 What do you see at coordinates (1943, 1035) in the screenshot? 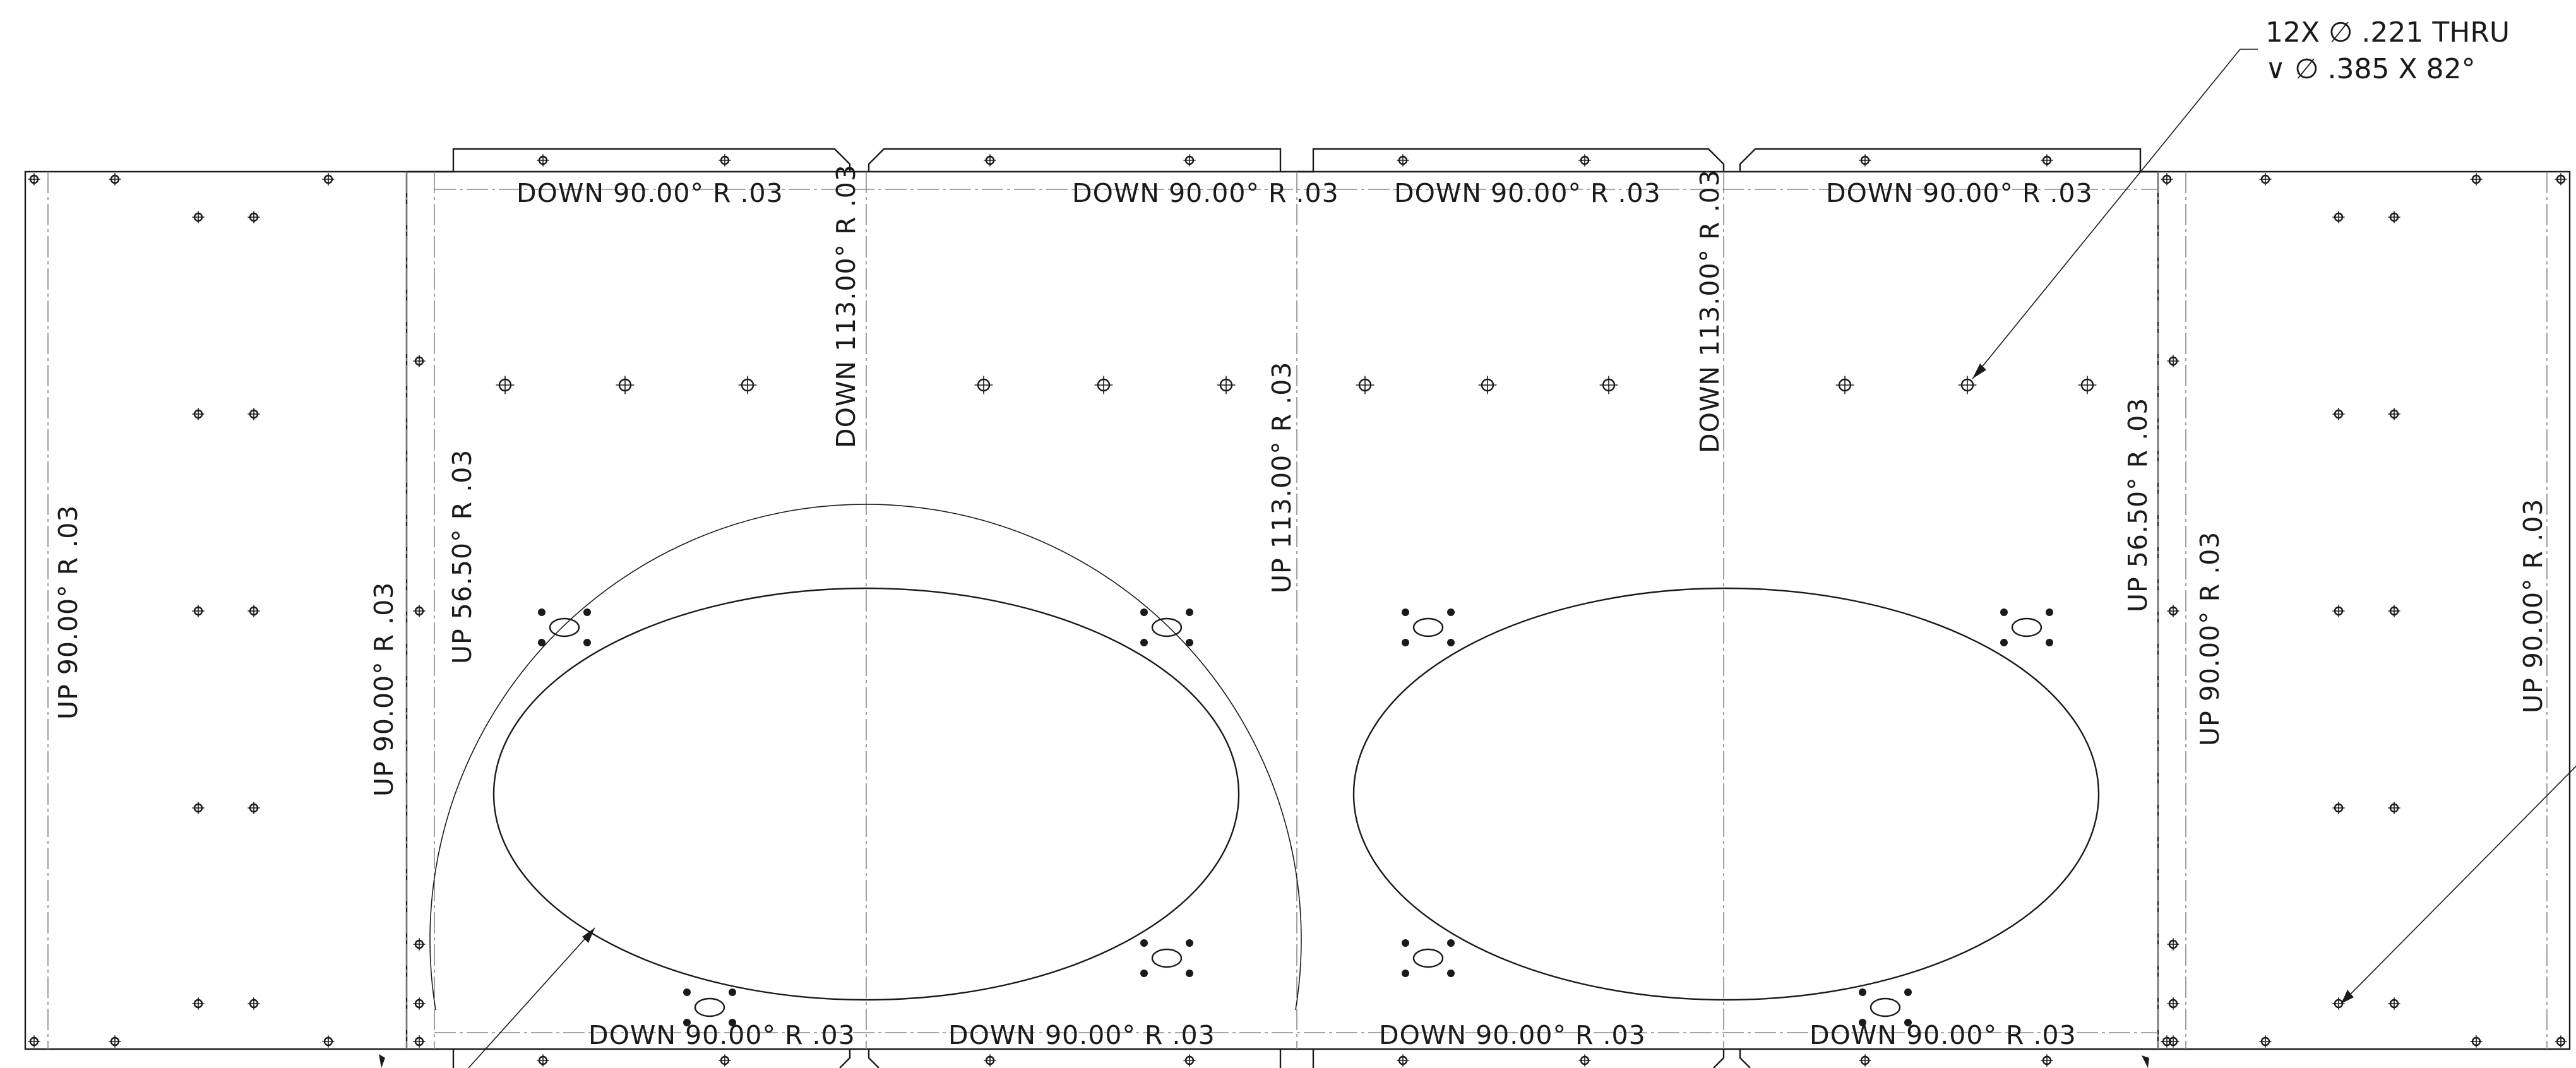
I see `bend-label-bottom-4: DOWN 90.00° R .03` at bounding box center [1943, 1035].